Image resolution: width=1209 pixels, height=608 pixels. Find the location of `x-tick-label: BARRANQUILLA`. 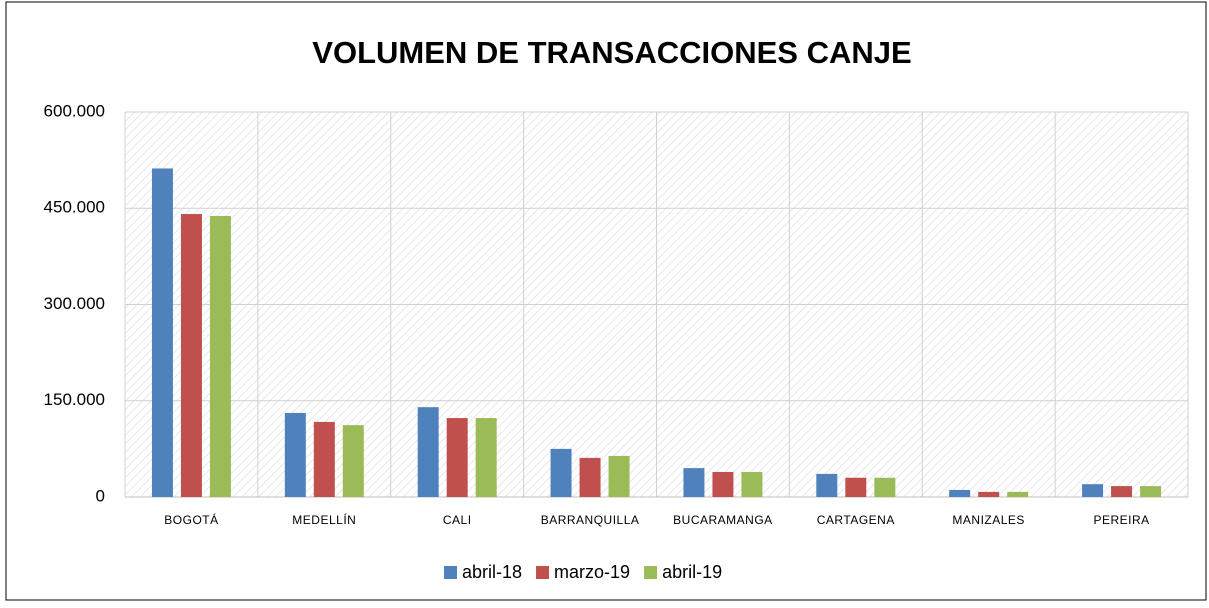

x-tick-label: BARRANQUILLA is located at coordinates (590, 520).